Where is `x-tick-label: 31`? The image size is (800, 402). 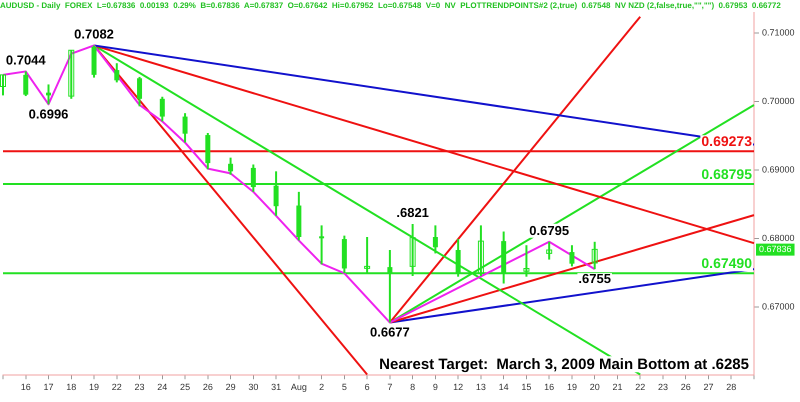
x-tick-label: 31 is located at coordinates (276, 387).